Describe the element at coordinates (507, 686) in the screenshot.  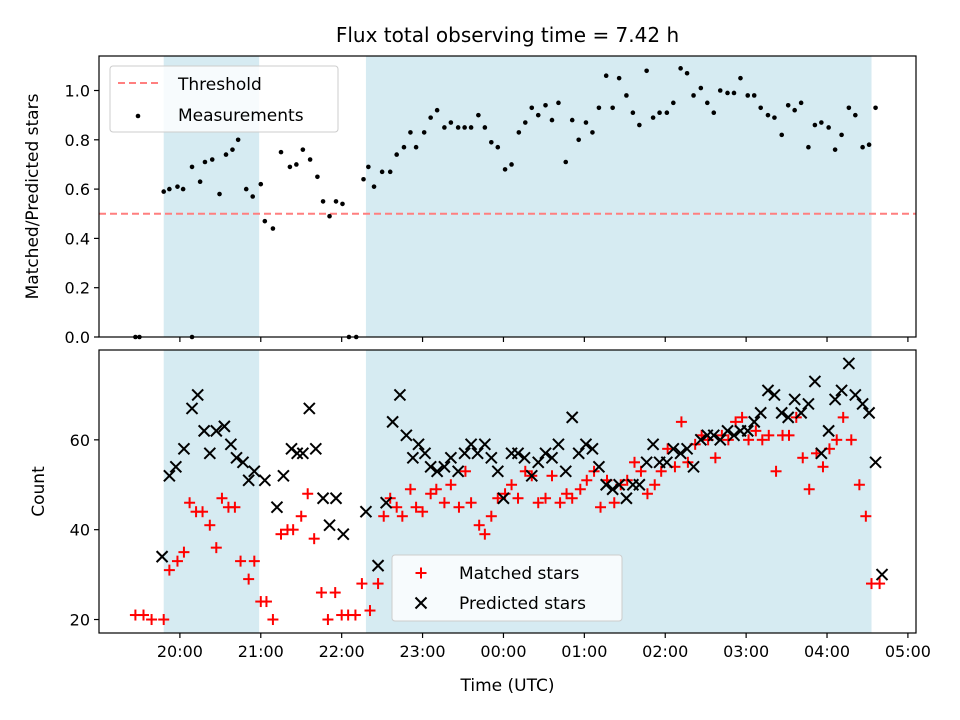
I see `x-axis-label: Time (UTC)` at that location.